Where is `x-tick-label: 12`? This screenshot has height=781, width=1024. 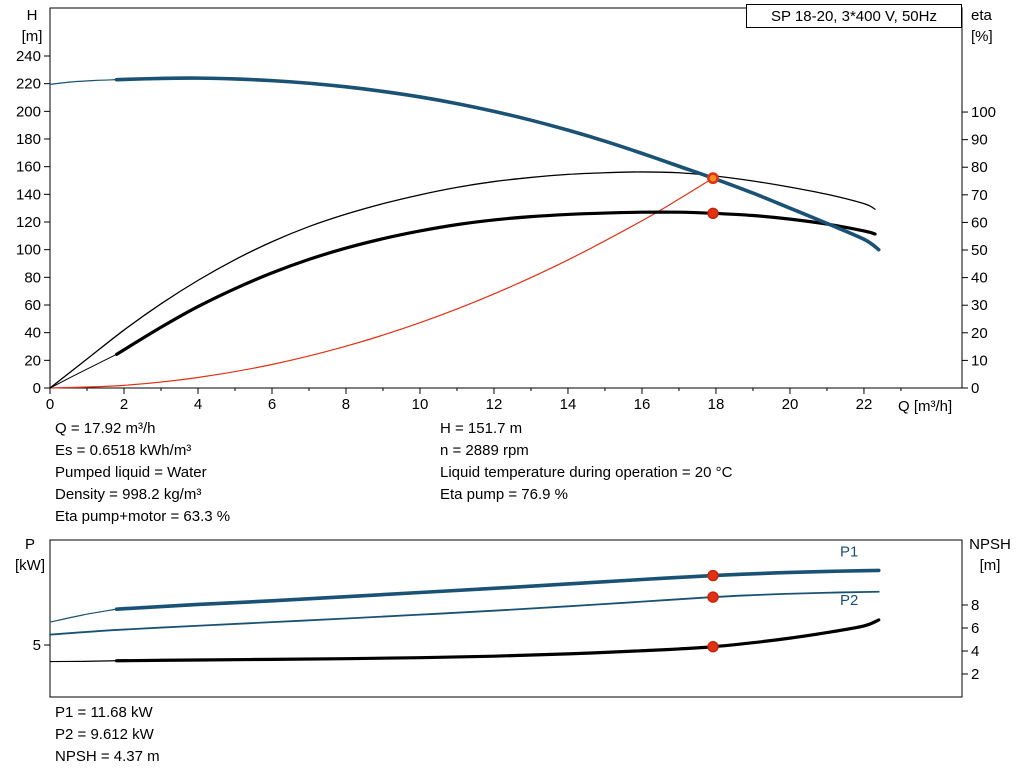
x-tick-label: 12 is located at coordinates (494, 404).